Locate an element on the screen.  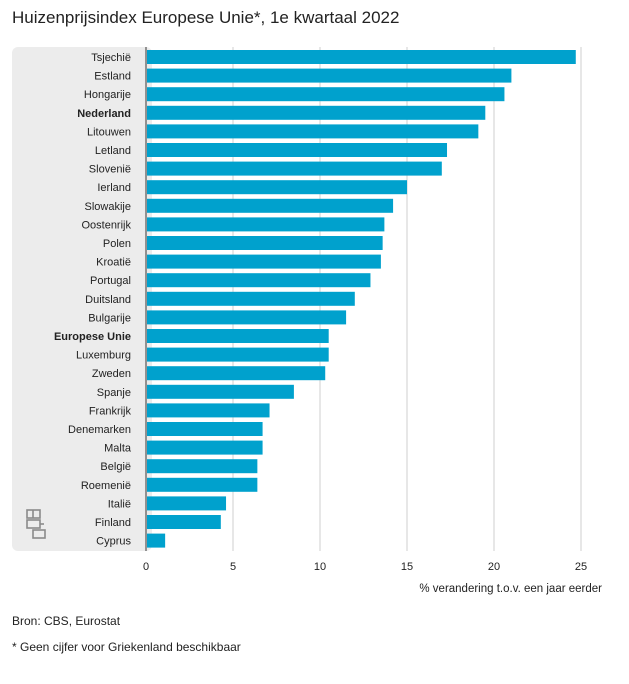
category-label-estland: Estland is located at coordinates (112, 77).